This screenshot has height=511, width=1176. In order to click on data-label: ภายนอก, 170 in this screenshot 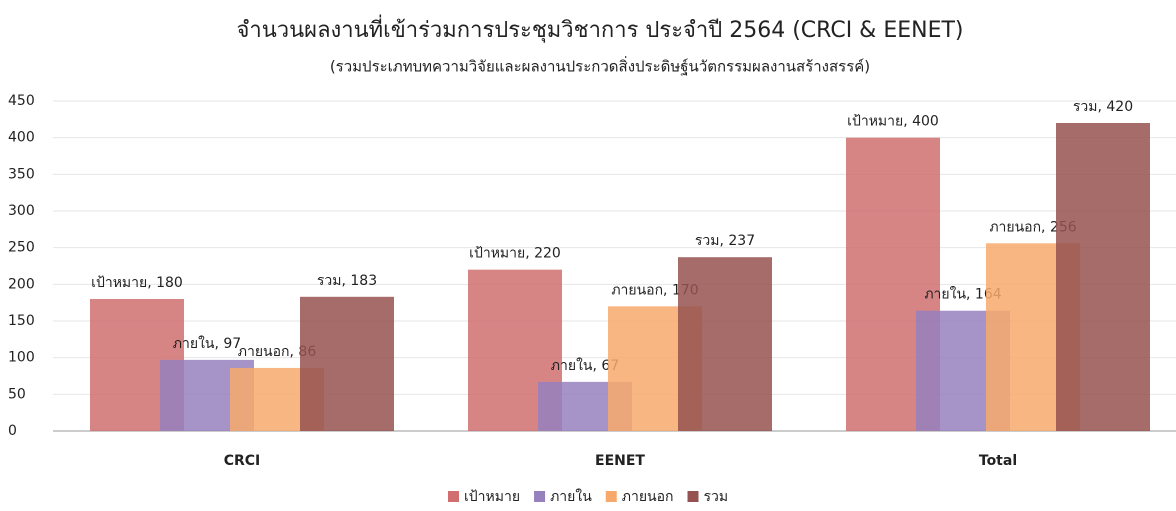, I will do `click(654, 290)`.